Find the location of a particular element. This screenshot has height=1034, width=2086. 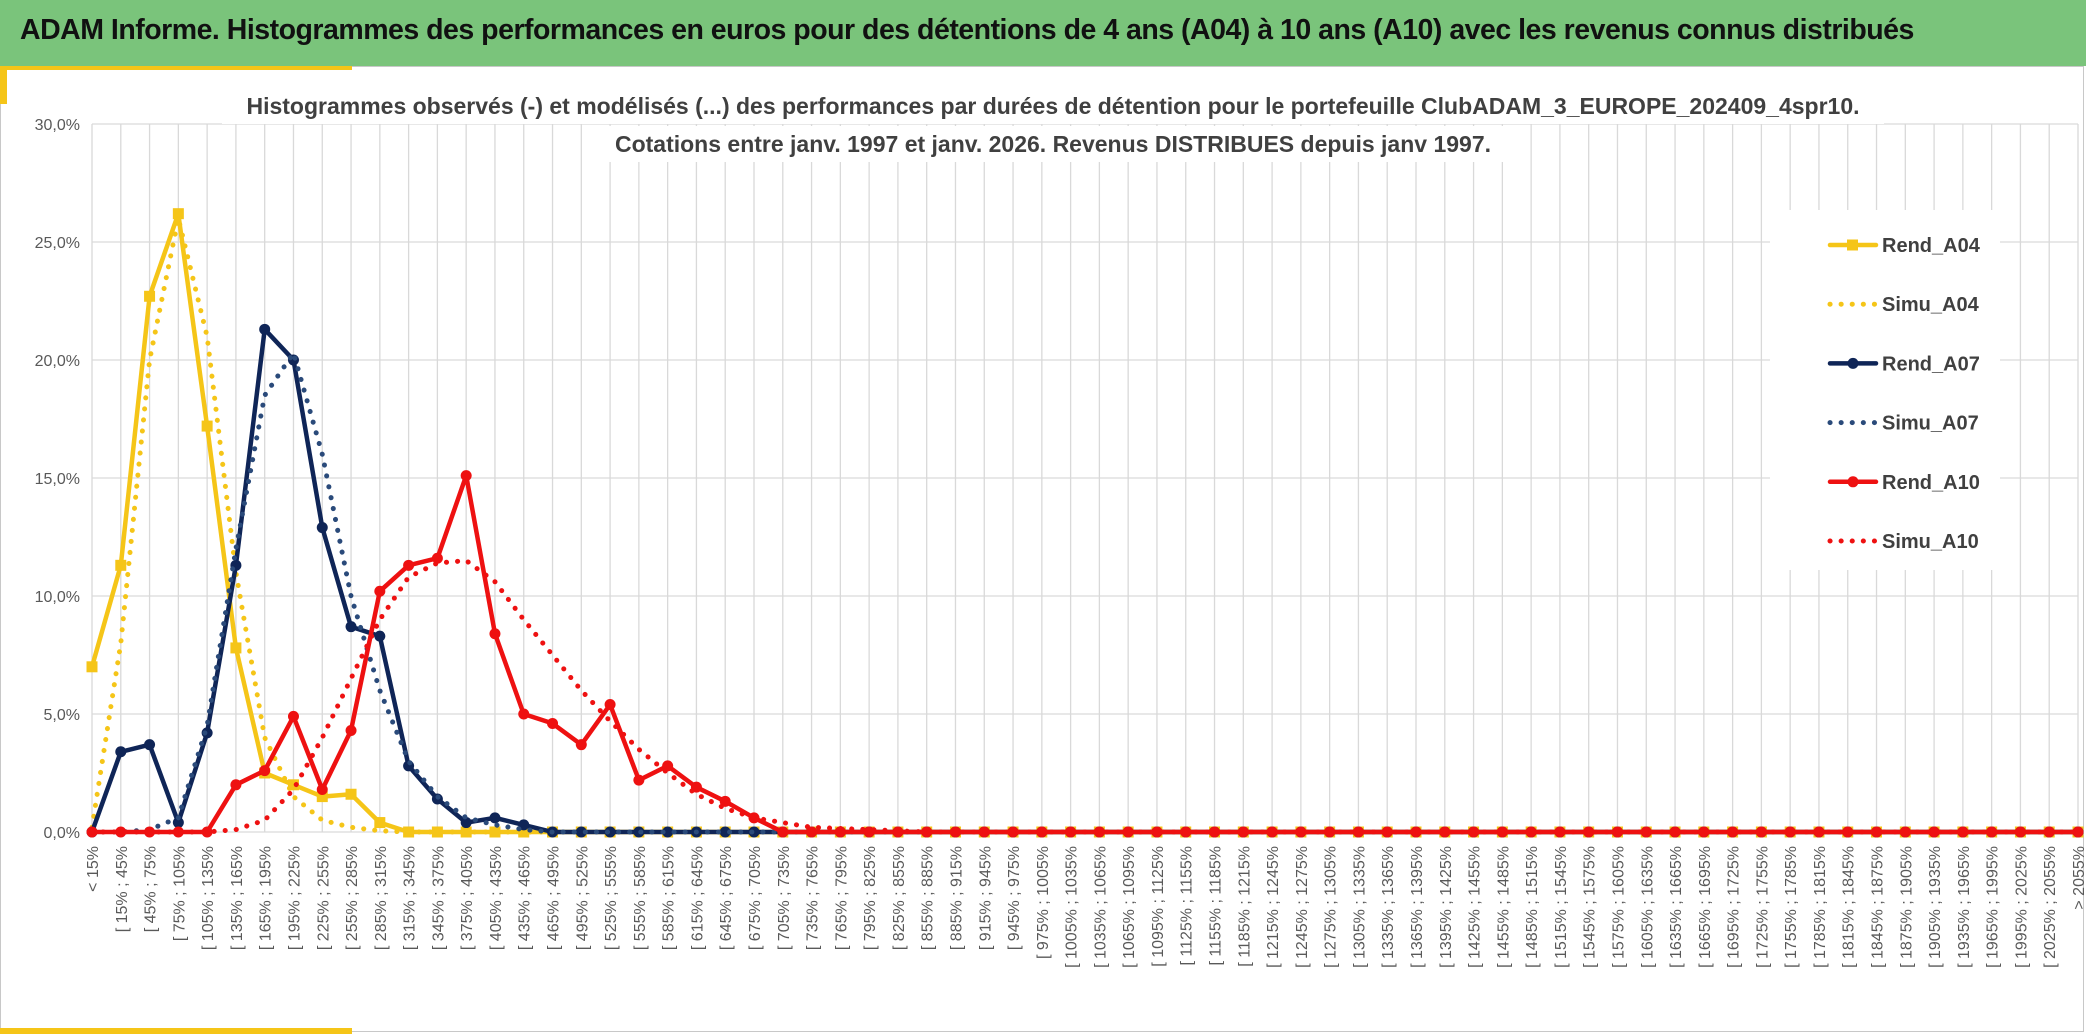

x-tick-label: [ 855% ; 885% is located at coordinates (928, 898).